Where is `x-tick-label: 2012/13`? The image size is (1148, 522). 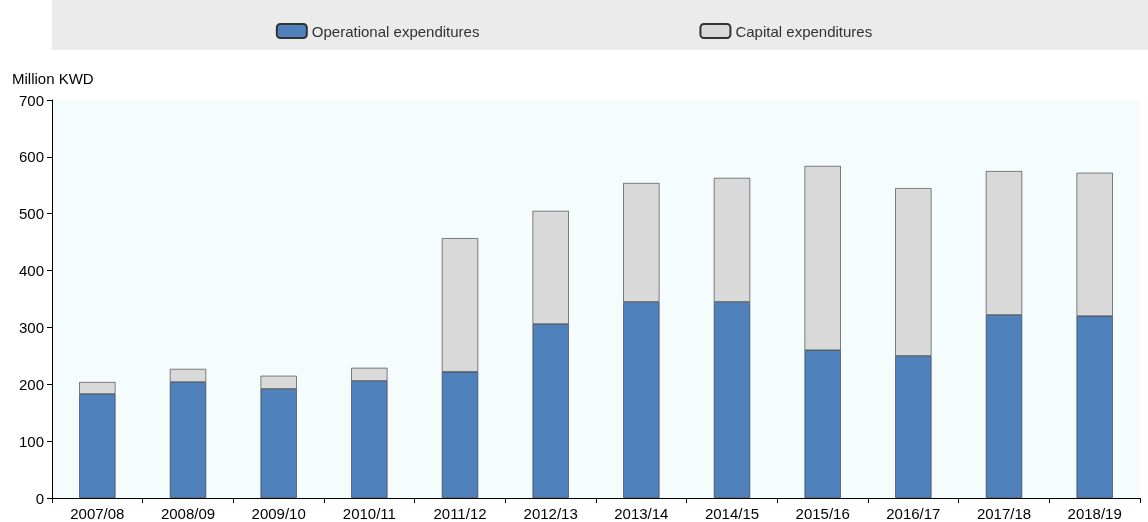 x-tick-label: 2012/13 is located at coordinates (550, 513).